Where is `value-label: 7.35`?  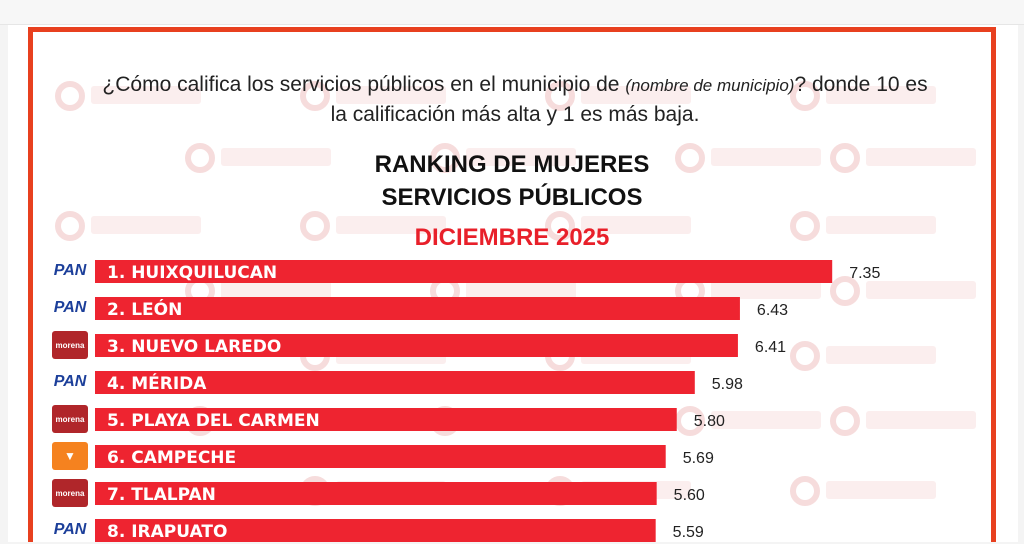
value-label: 7.35 is located at coordinates (864, 273).